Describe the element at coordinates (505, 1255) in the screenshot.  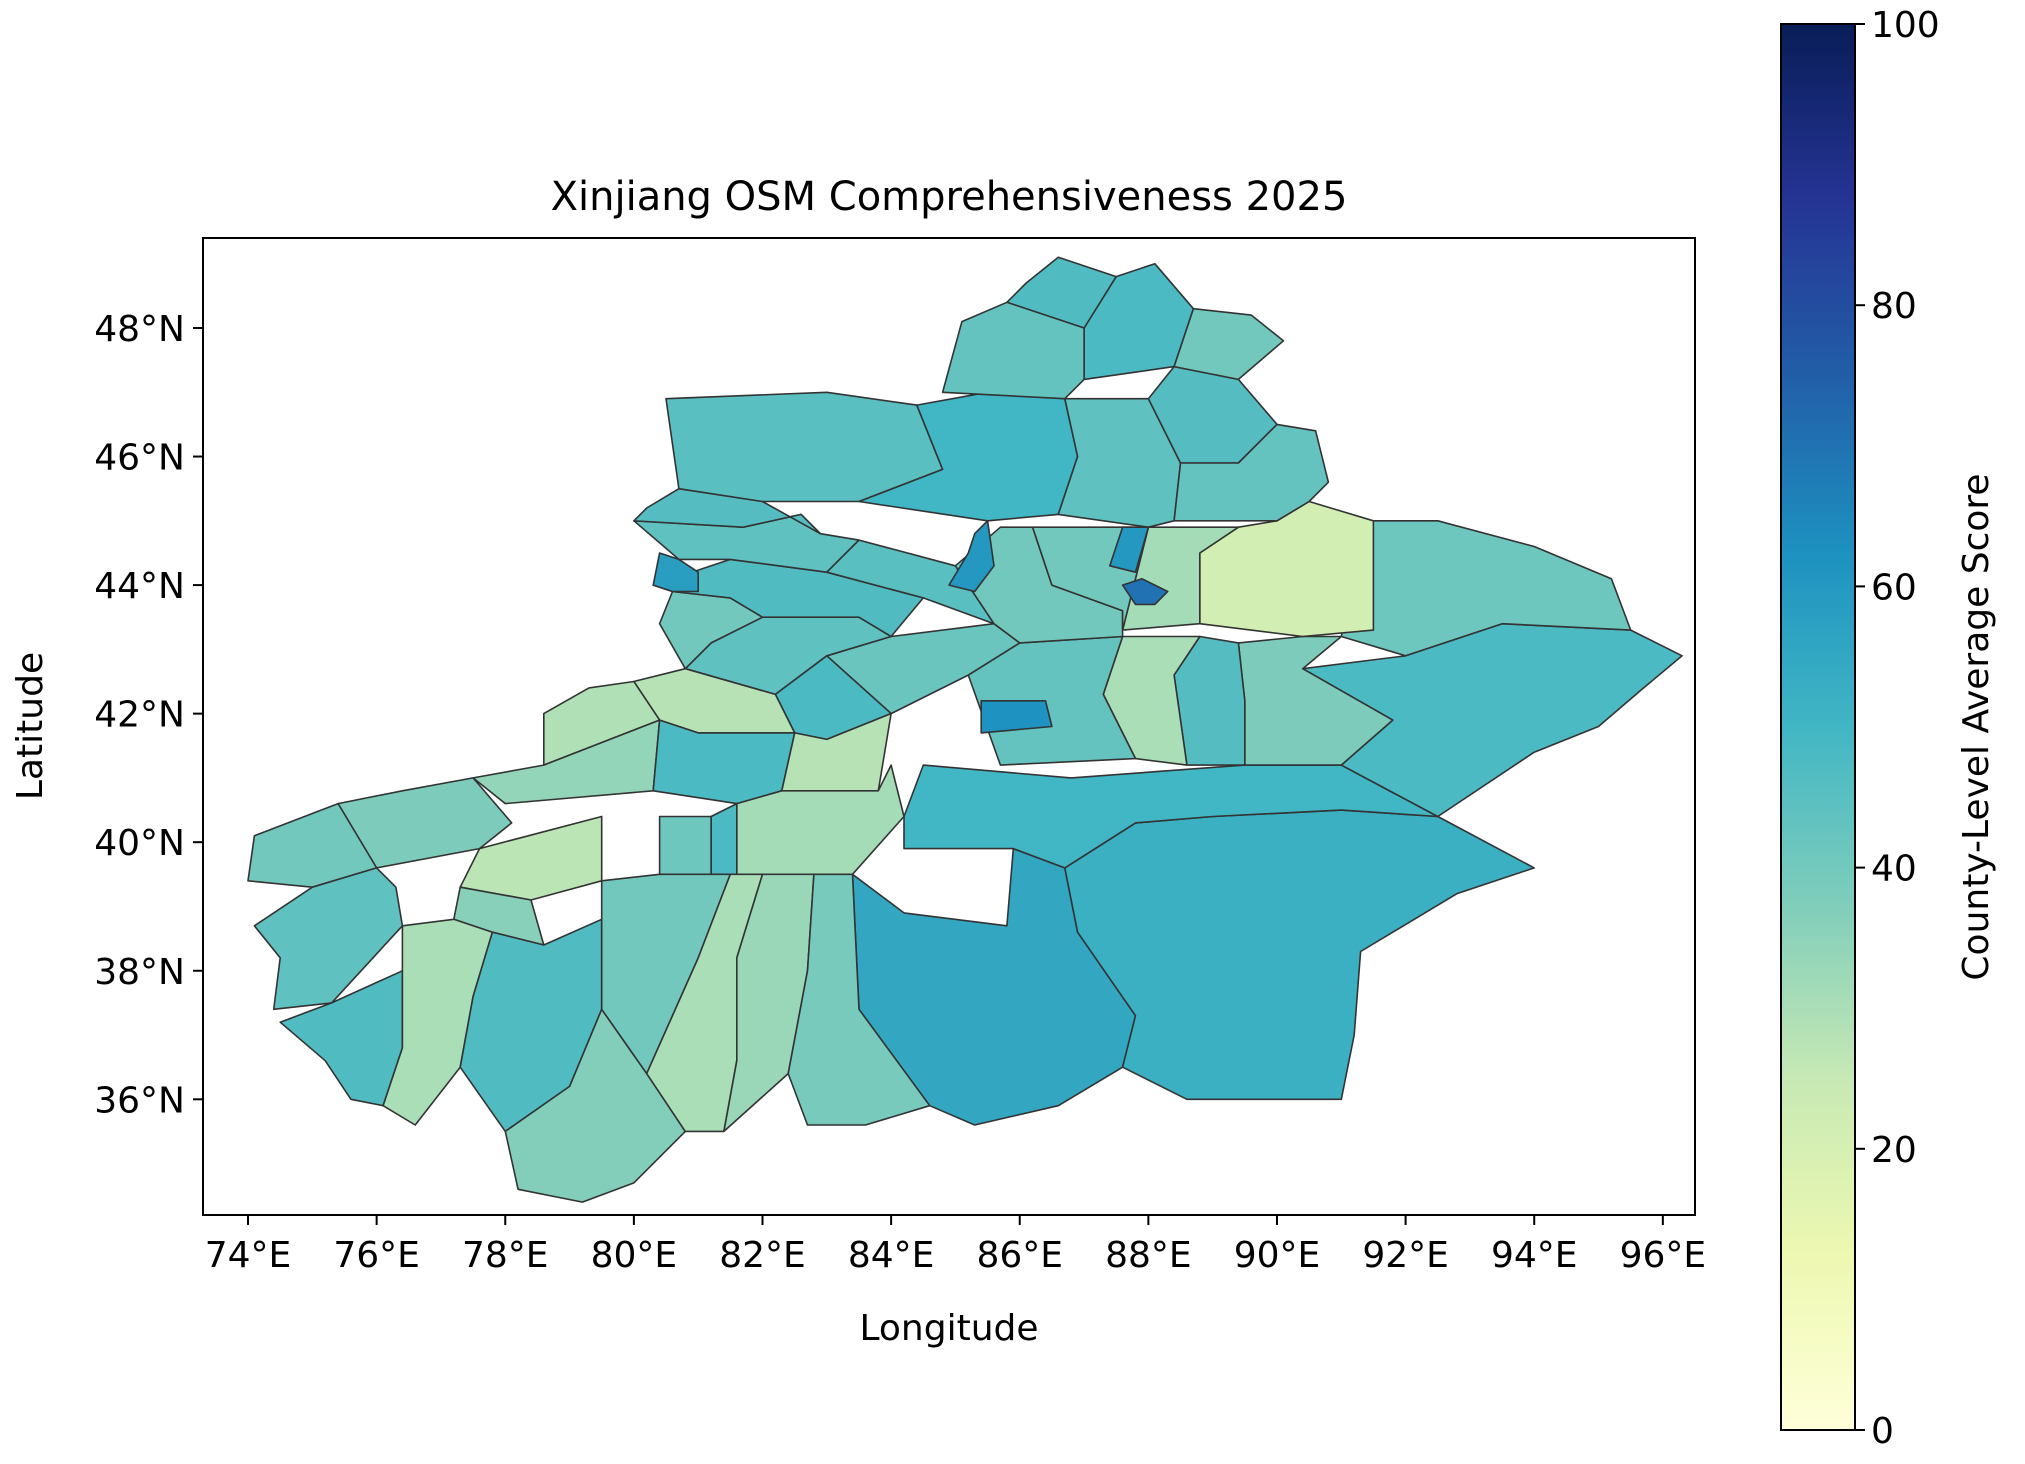
I see `x-tick-label: 78°E` at that location.